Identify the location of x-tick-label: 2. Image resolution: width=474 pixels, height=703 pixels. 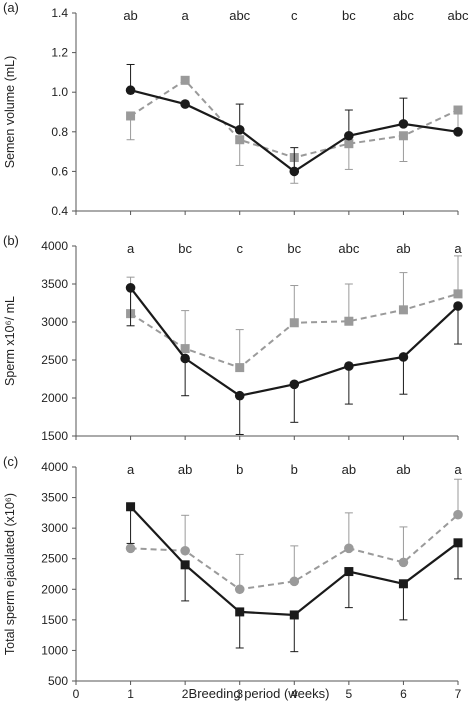
(185, 694).